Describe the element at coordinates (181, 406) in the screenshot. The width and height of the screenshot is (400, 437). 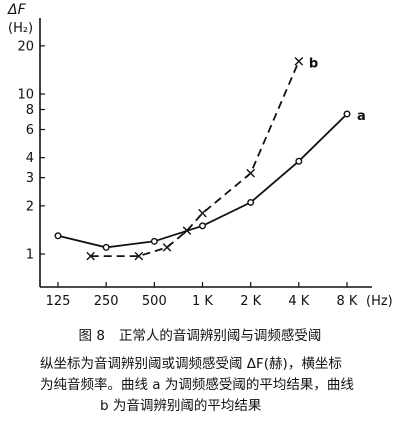
I see `caption-line-4: b 为音调辨别阈的平均结果` at that location.